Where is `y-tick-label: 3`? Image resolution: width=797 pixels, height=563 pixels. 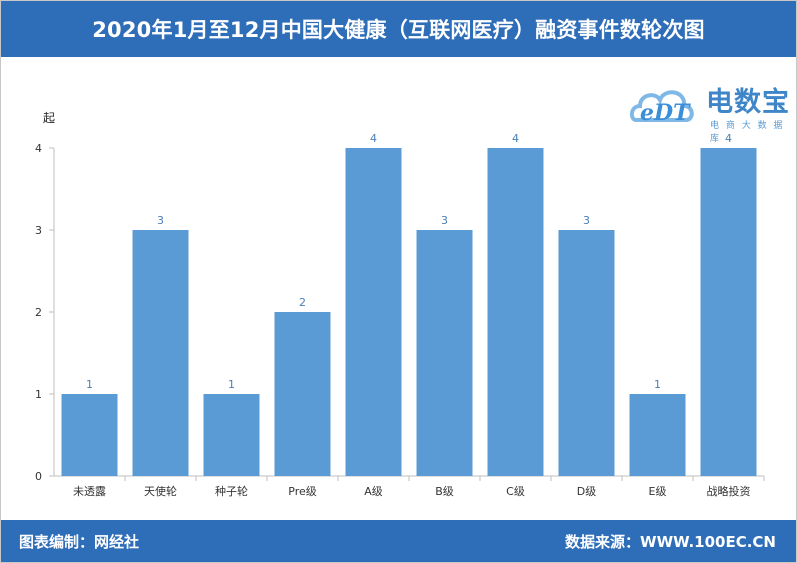 y-tick-label: 3 is located at coordinates (38, 230).